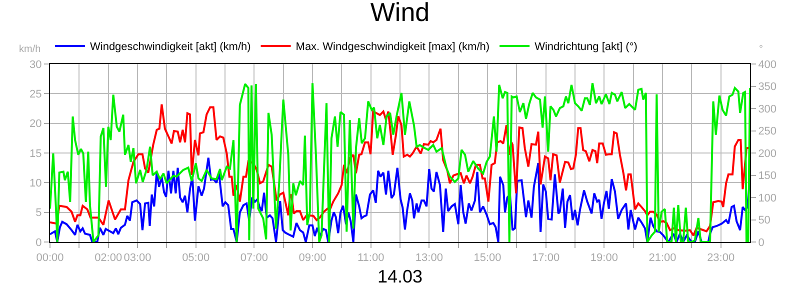 This screenshot has width=800, height=300. Describe the element at coordinates (767, 109) in the screenshot. I see `y2-tick-label: 300` at that location.